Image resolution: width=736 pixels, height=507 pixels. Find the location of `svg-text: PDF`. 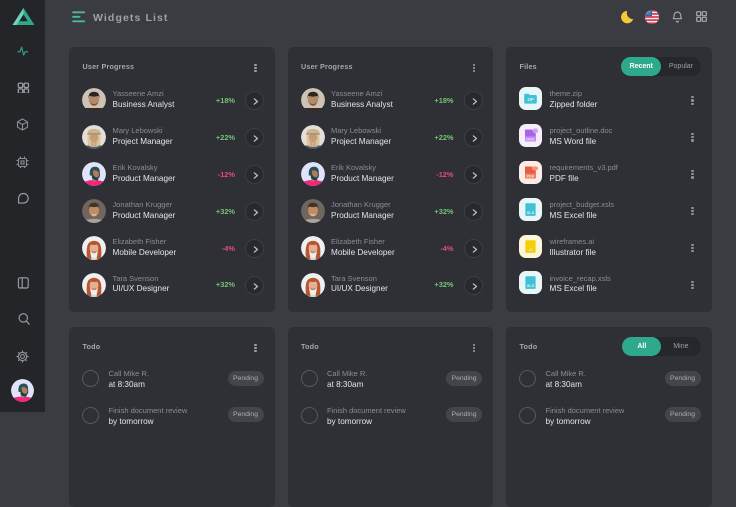

svg-text: PDF is located at coordinates (530, 176).